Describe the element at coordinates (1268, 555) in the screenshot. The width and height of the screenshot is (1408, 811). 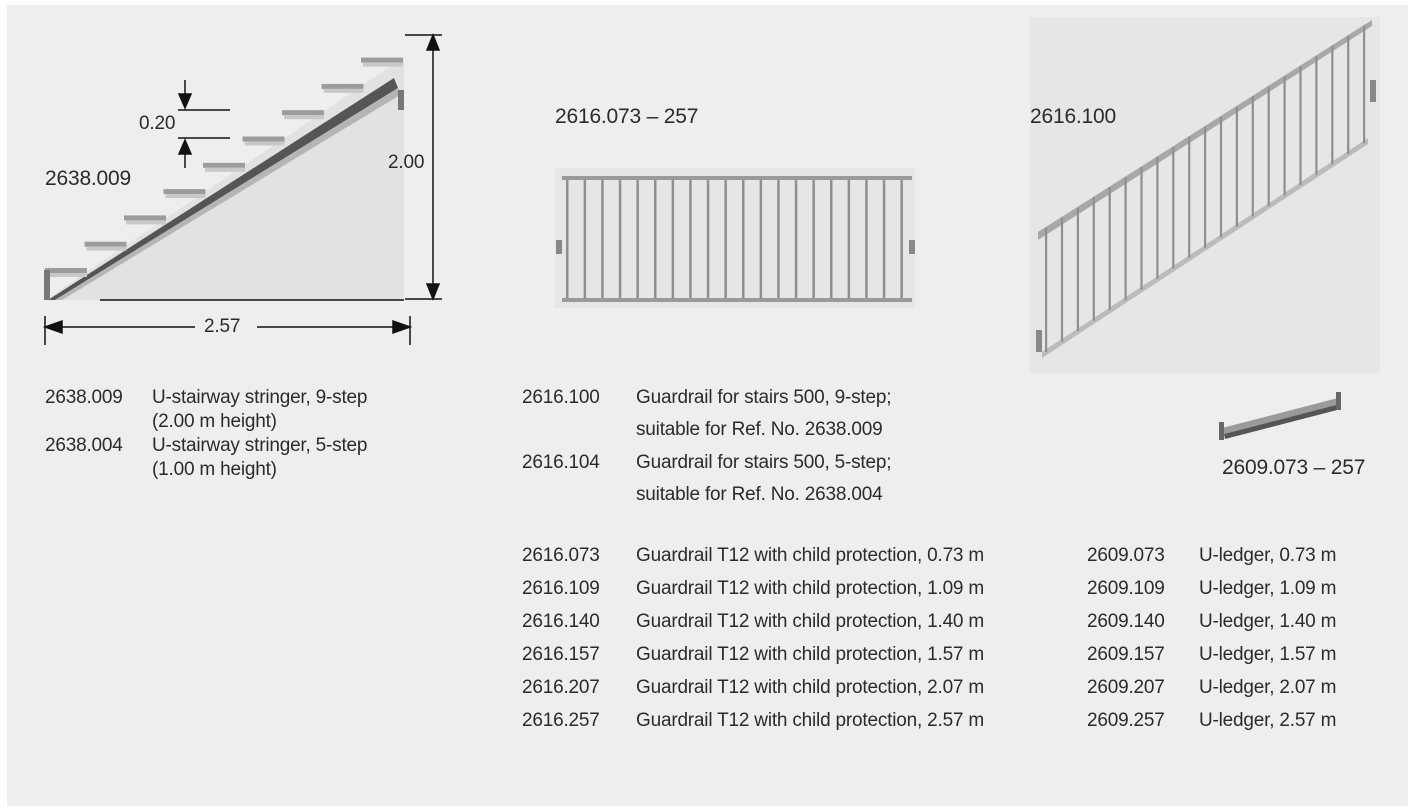
I see `list-item-desc: U-ledger, 0.73 m` at that location.